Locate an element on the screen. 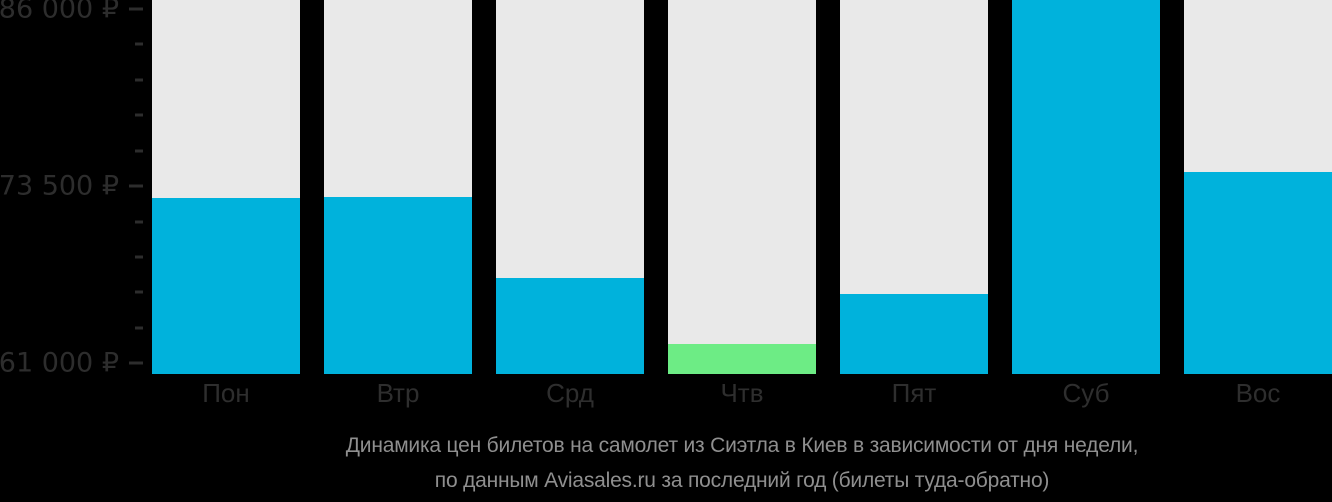  price-bar-срд is located at coordinates (570, 326).